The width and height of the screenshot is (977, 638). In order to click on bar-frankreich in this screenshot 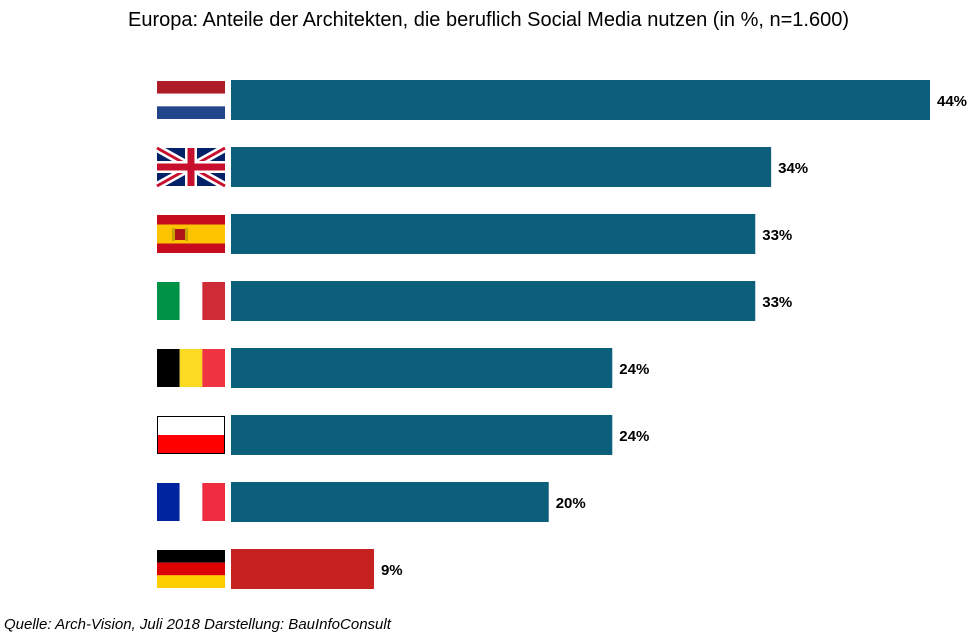, I will do `click(390, 502)`.